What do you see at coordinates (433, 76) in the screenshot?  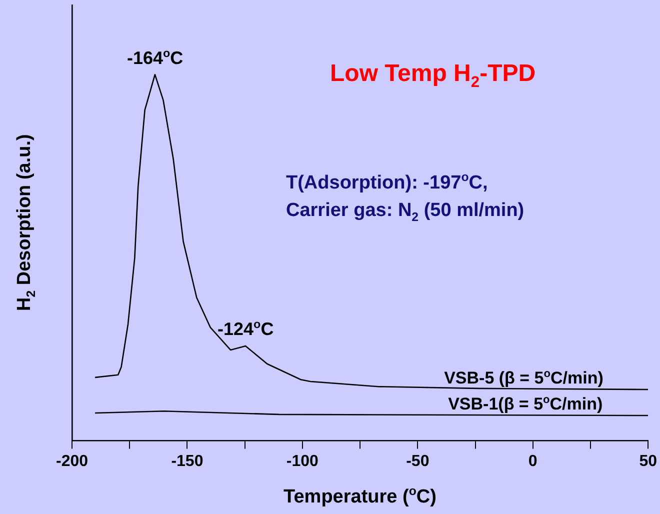 I see `chart-title: Low Temp H$_{2}$-TPD` at bounding box center [433, 76].